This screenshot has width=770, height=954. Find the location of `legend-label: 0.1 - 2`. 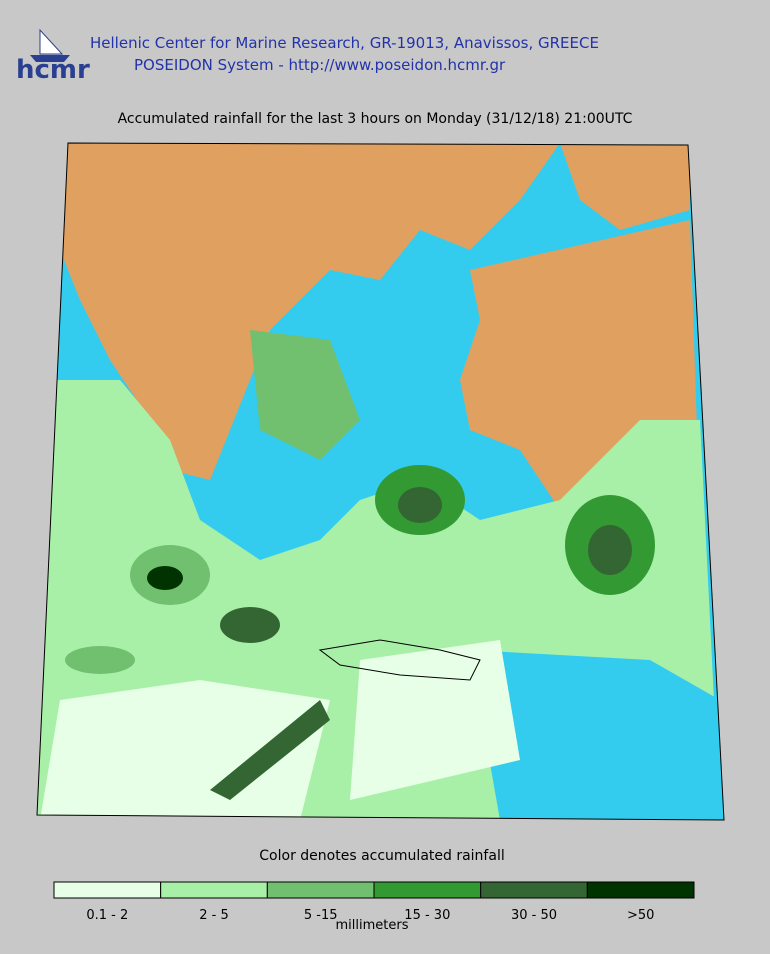

legend-label: 0.1 - 2 is located at coordinates (107, 915).